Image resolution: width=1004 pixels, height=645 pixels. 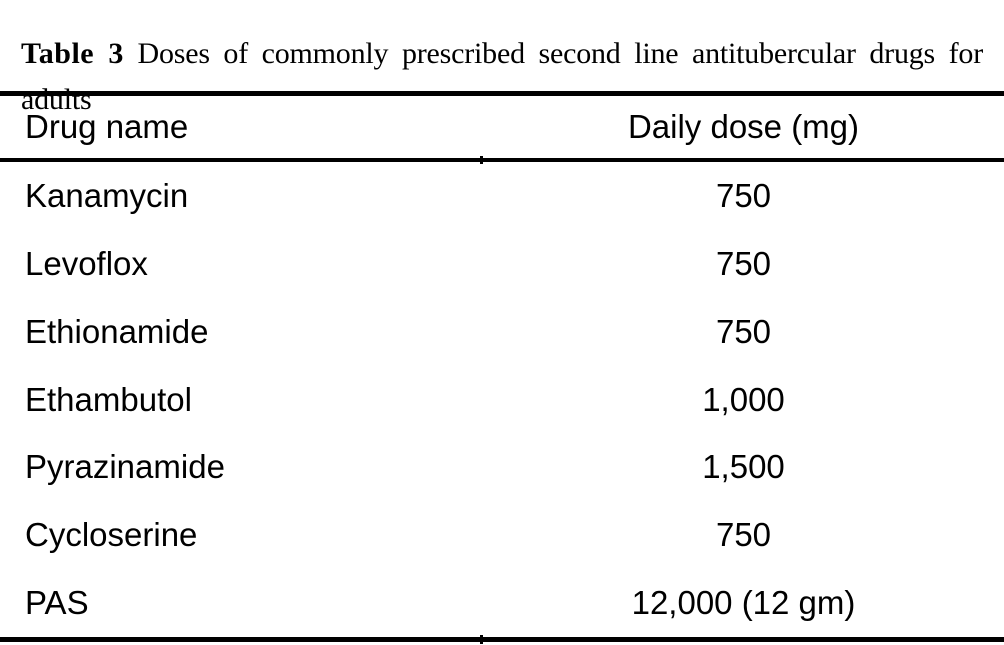 What do you see at coordinates (108, 399) in the screenshot?
I see `drug-name-cell: Ethambutol` at bounding box center [108, 399].